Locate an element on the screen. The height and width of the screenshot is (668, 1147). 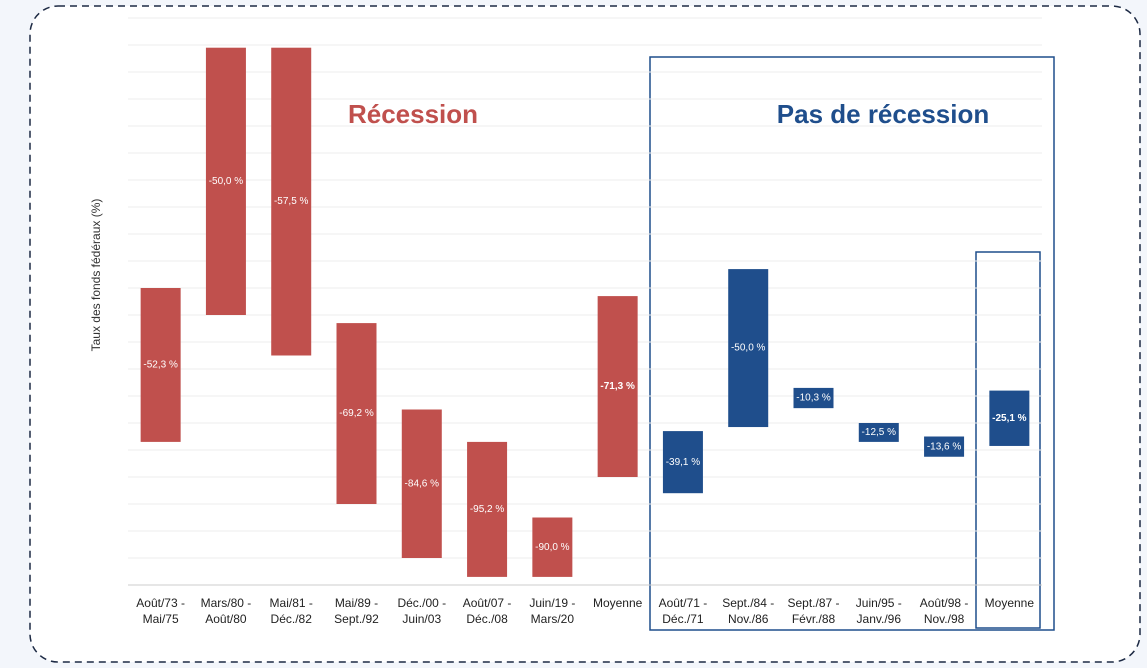
data-label: -90,0 % is located at coordinates (552, 547).